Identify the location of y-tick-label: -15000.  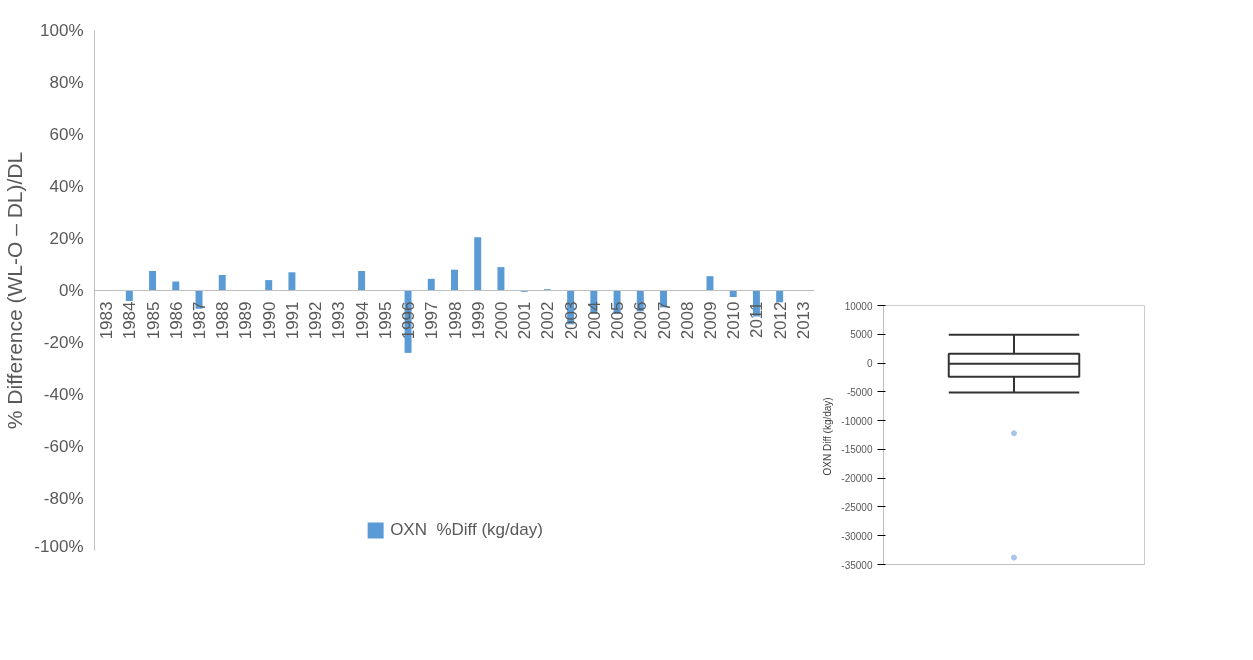
(857, 450).